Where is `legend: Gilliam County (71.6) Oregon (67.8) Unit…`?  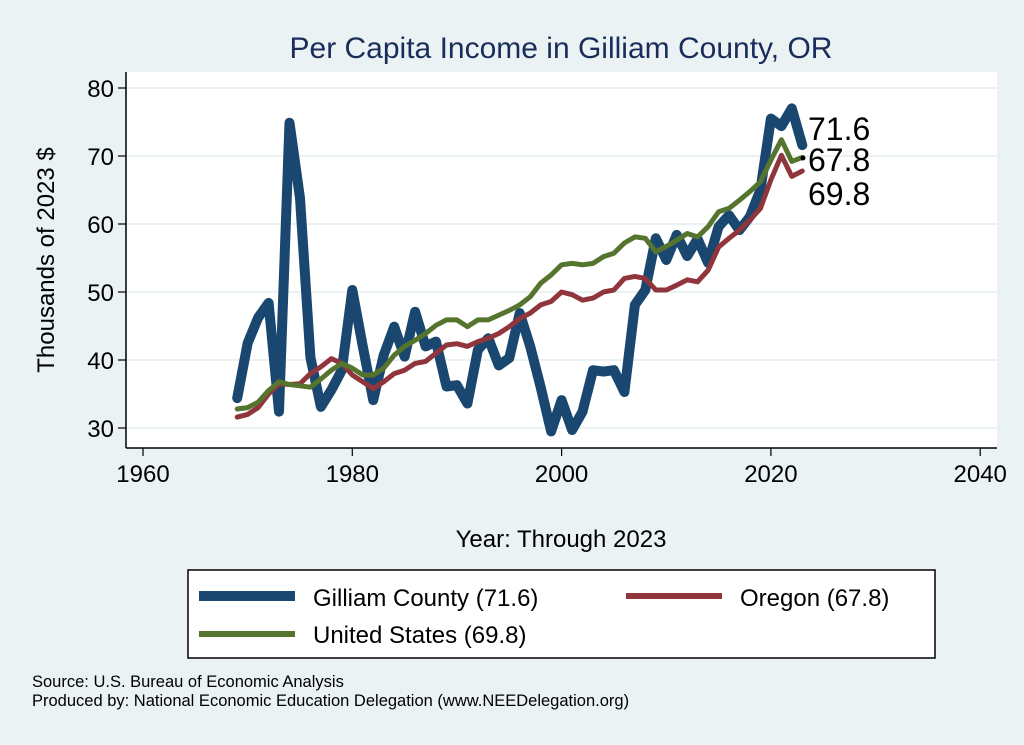 legend: Gilliam County (71.6) Oregon (67.8) Unit… is located at coordinates (561, 614).